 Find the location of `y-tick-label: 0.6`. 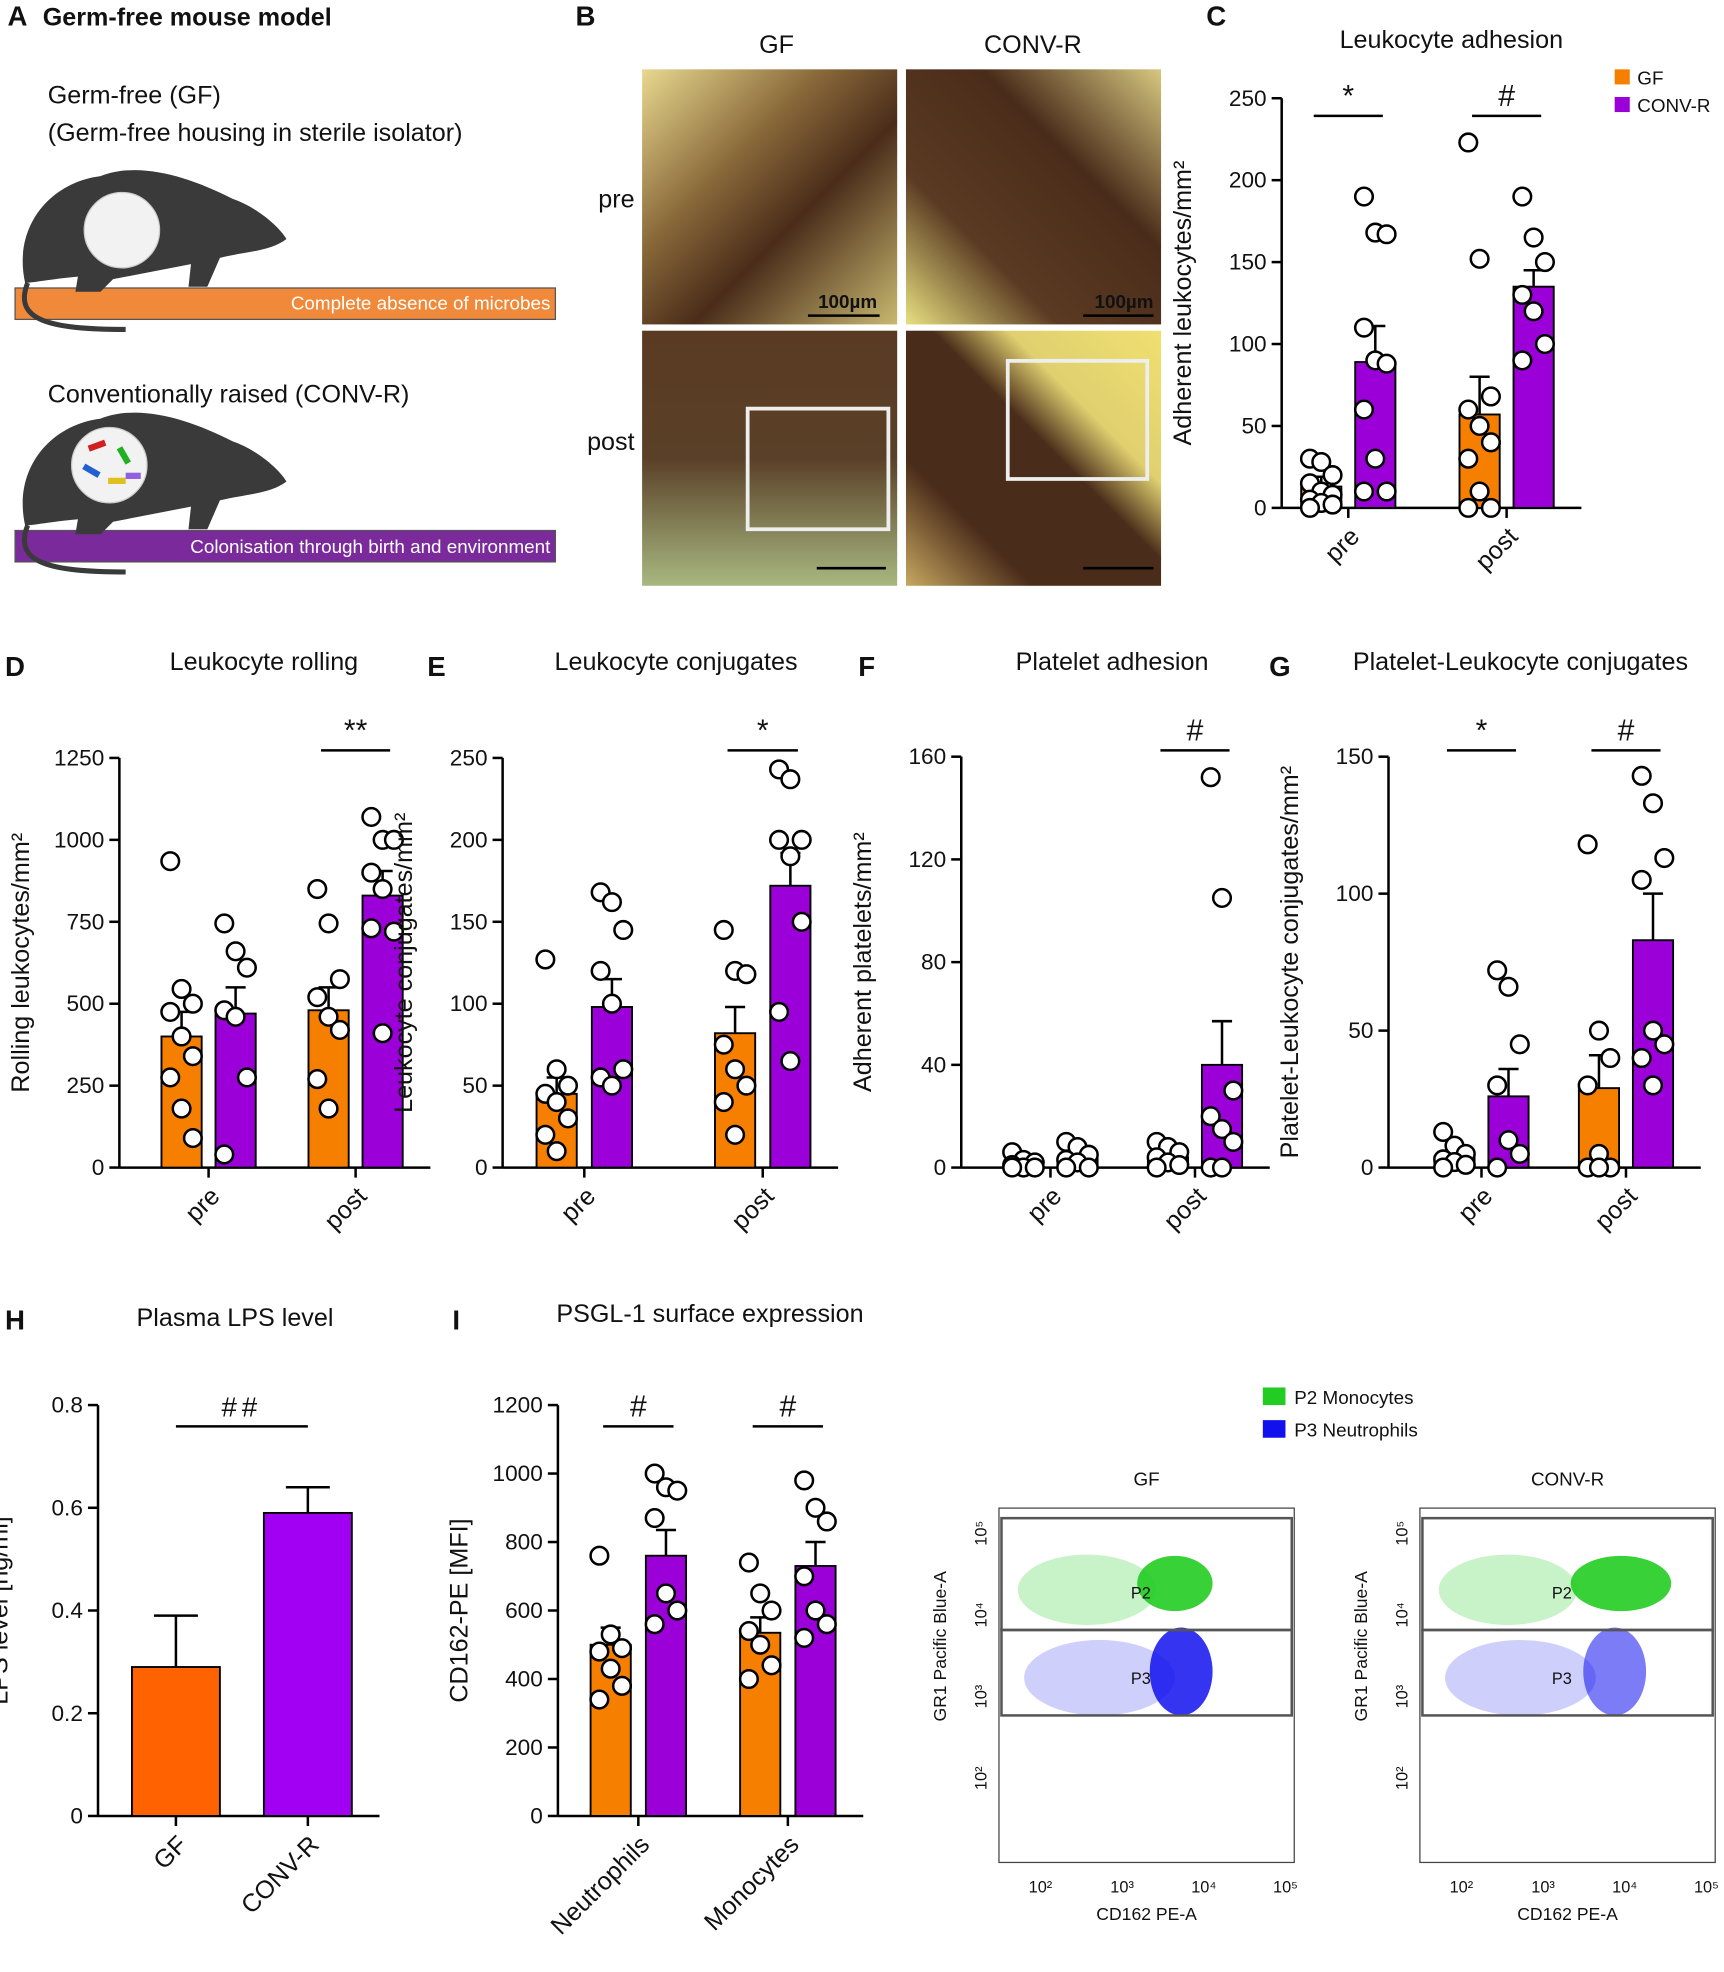

y-tick-label: 0.6 is located at coordinates (66, 1507).